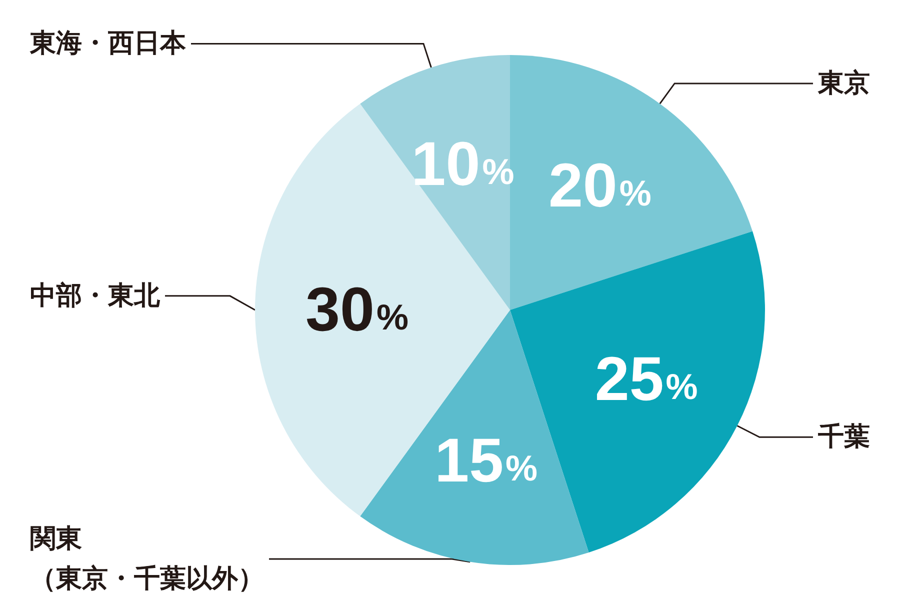 The width and height of the screenshot is (900, 600). I want to click on slice-label: 中部・東北, so click(95, 295).